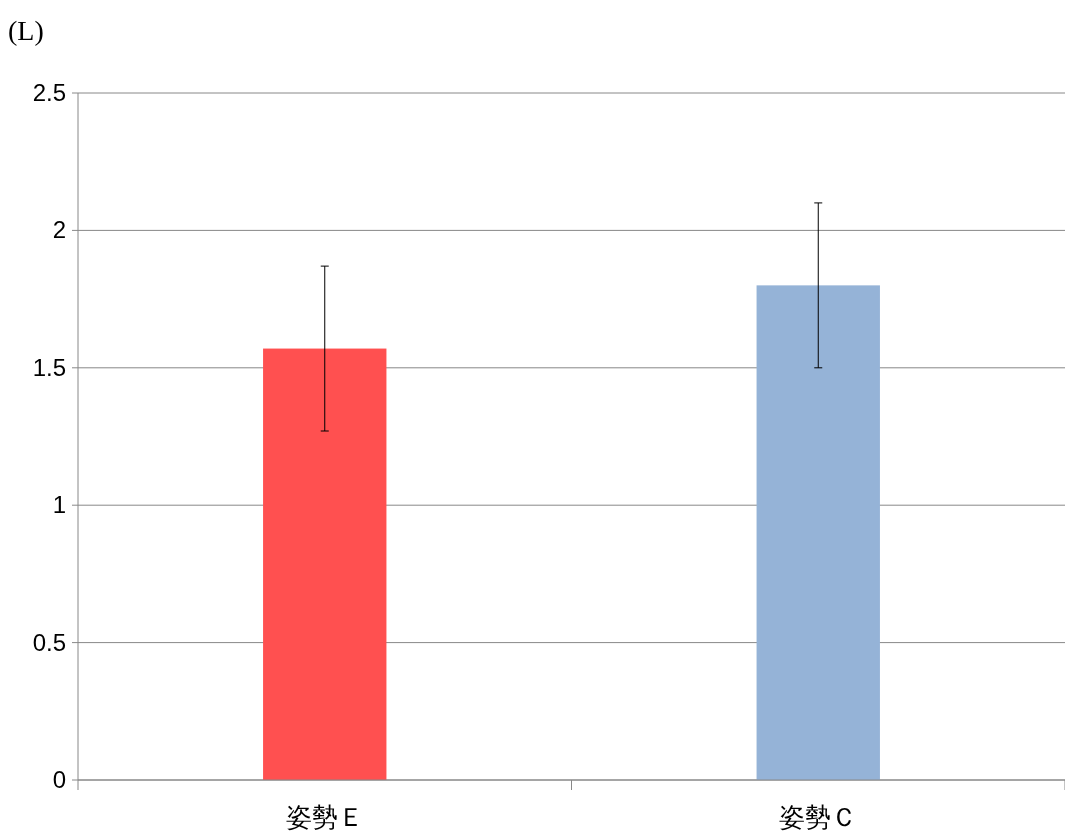 The width and height of the screenshot is (1065, 836). Describe the element at coordinates (59, 505) in the screenshot. I see `y-tick-label: 1` at that location.